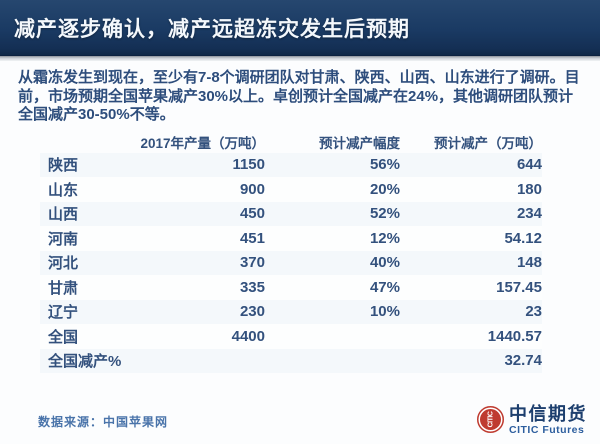 The width and height of the screenshot is (600, 444). What do you see at coordinates (252, 238) in the screenshot?
I see `production-cell: 451` at bounding box center [252, 238].